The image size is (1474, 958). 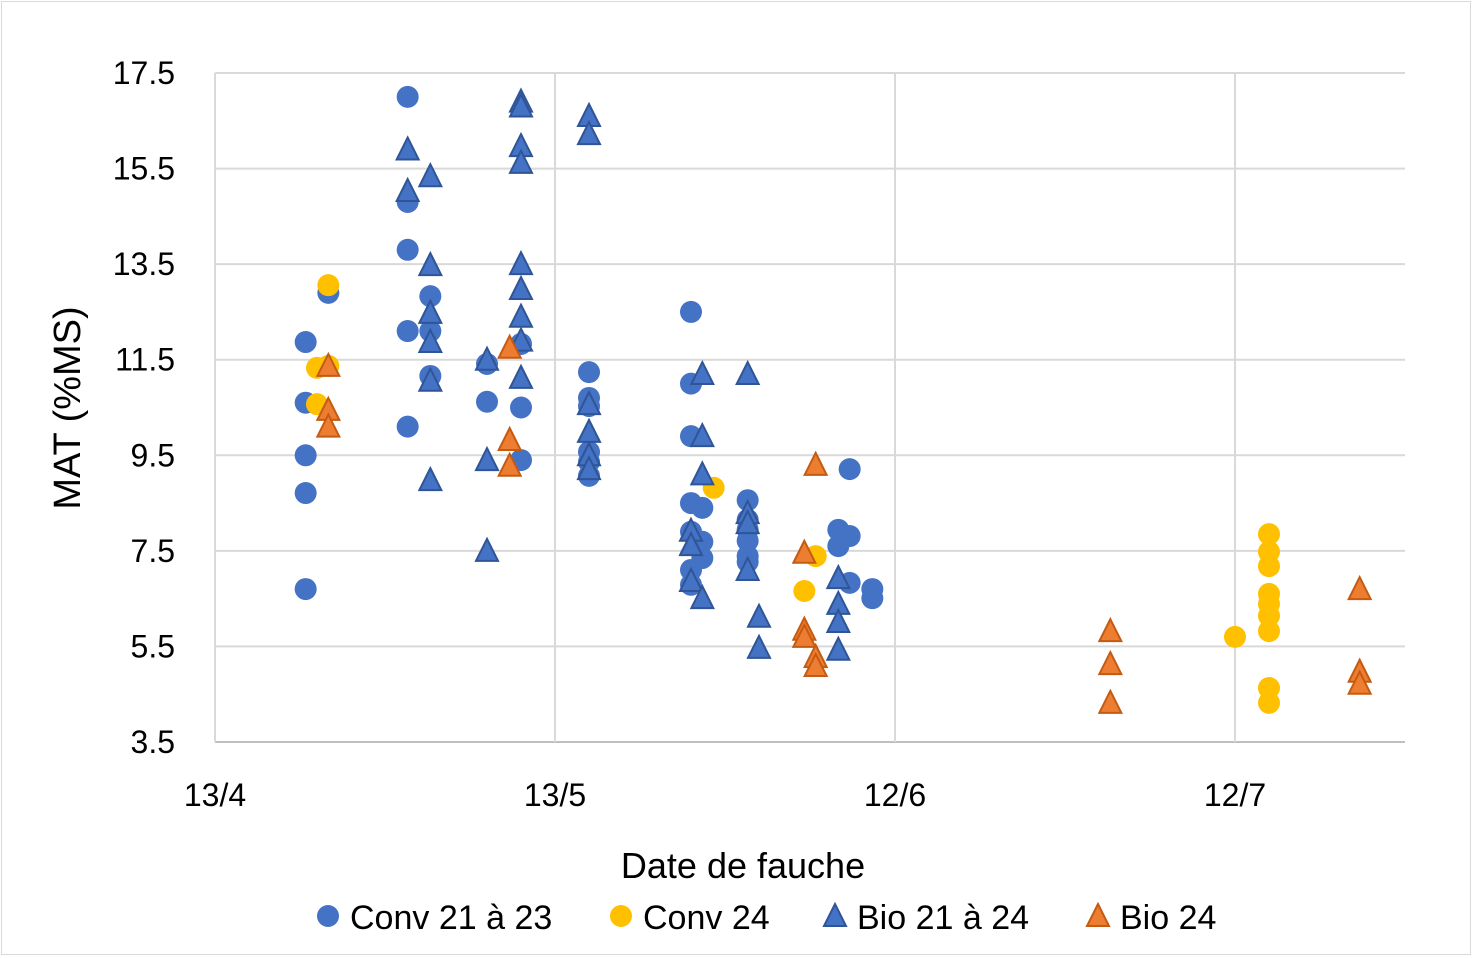 I want to click on y-tick-label: 3.5, so click(x=153, y=742).